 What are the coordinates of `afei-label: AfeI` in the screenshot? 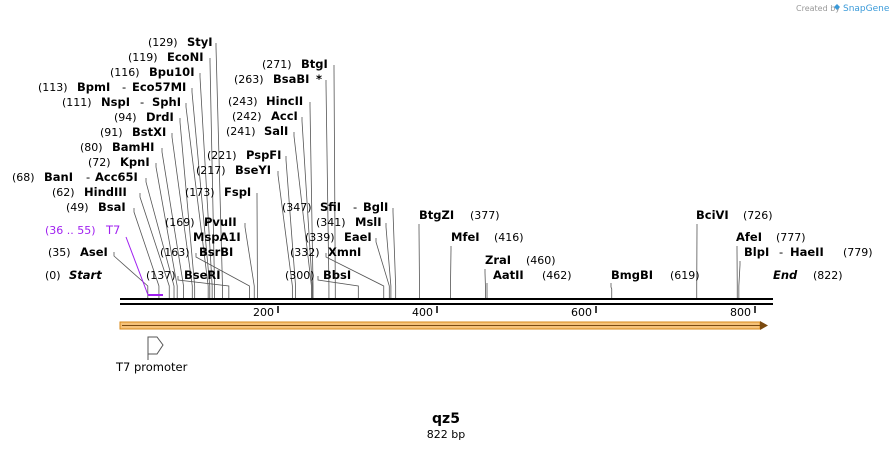 It's located at (749, 237).